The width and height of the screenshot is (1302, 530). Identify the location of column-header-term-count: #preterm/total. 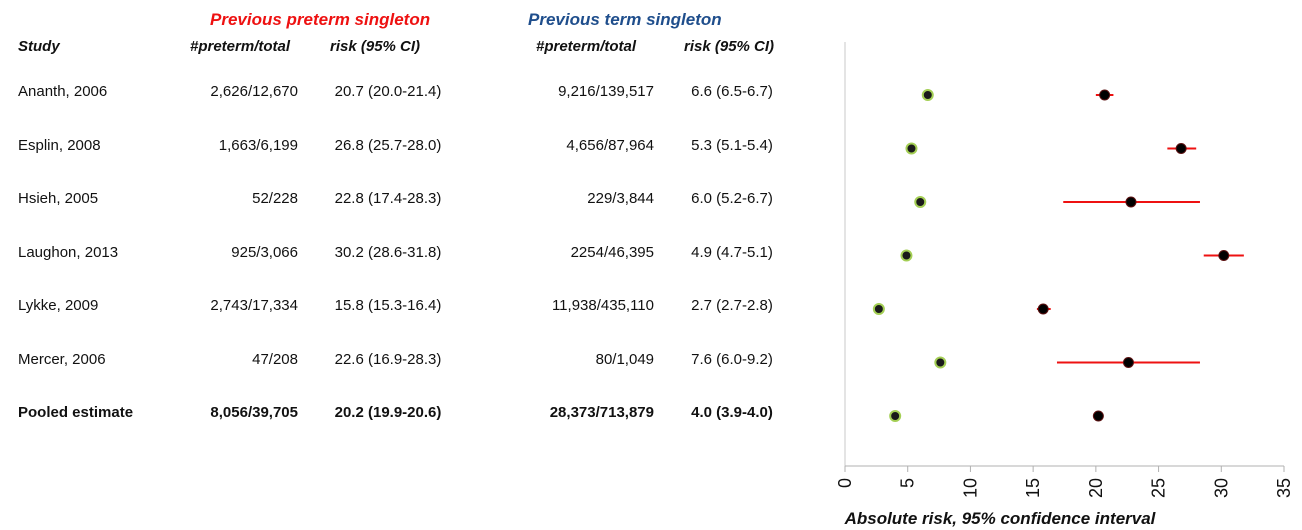
(586, 46).